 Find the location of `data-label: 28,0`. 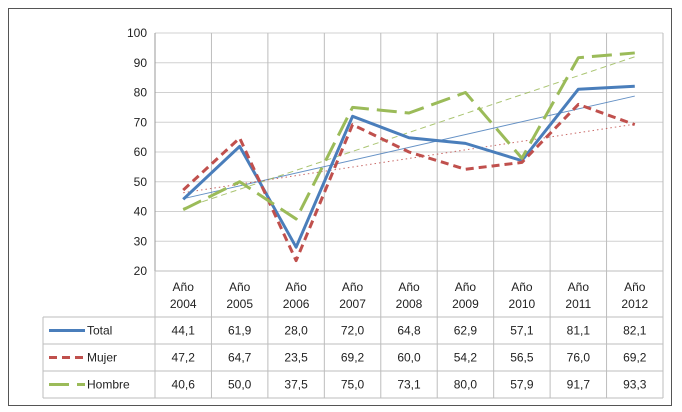

data-label: 28,0 is located at coordinates (296, 331).